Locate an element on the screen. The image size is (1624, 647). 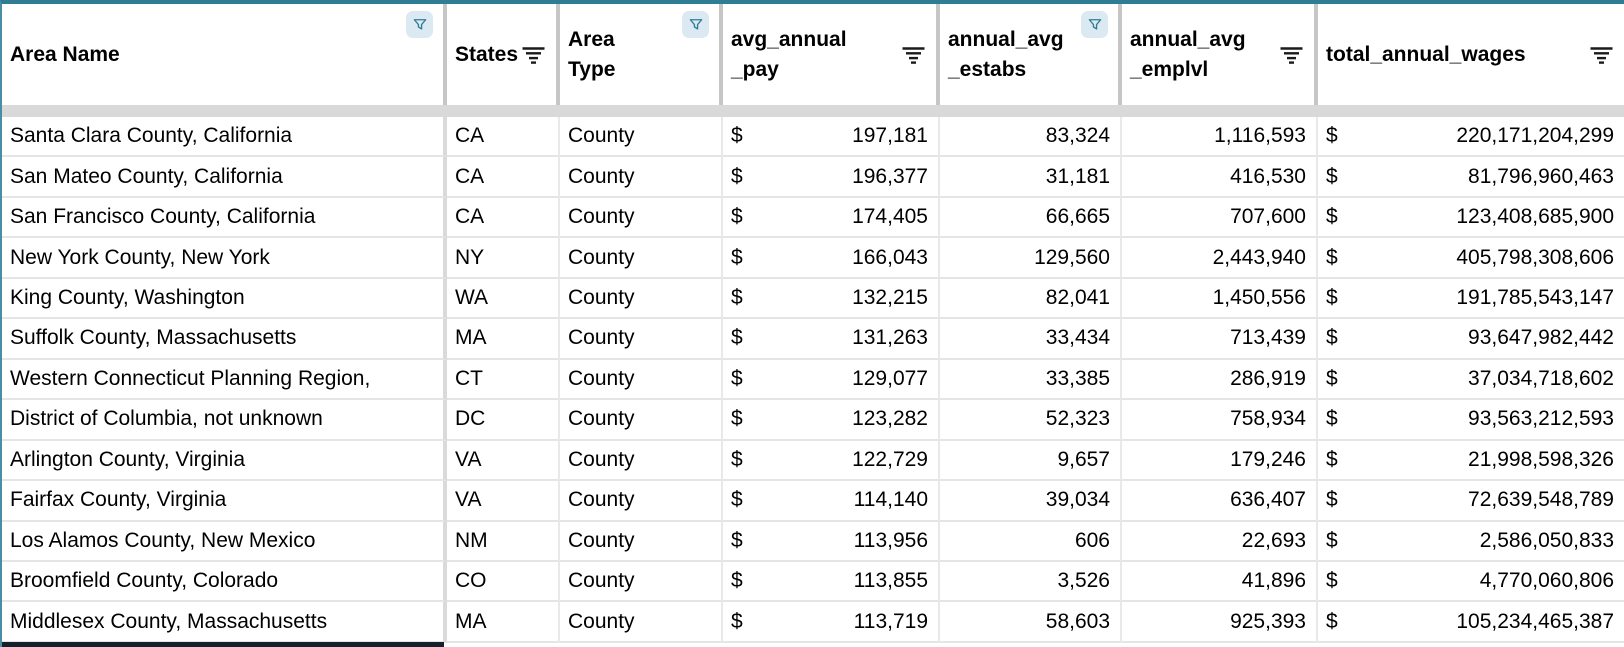
cell-annual-avg-estabs: 3,526 is located at coordinates (1031, 582).